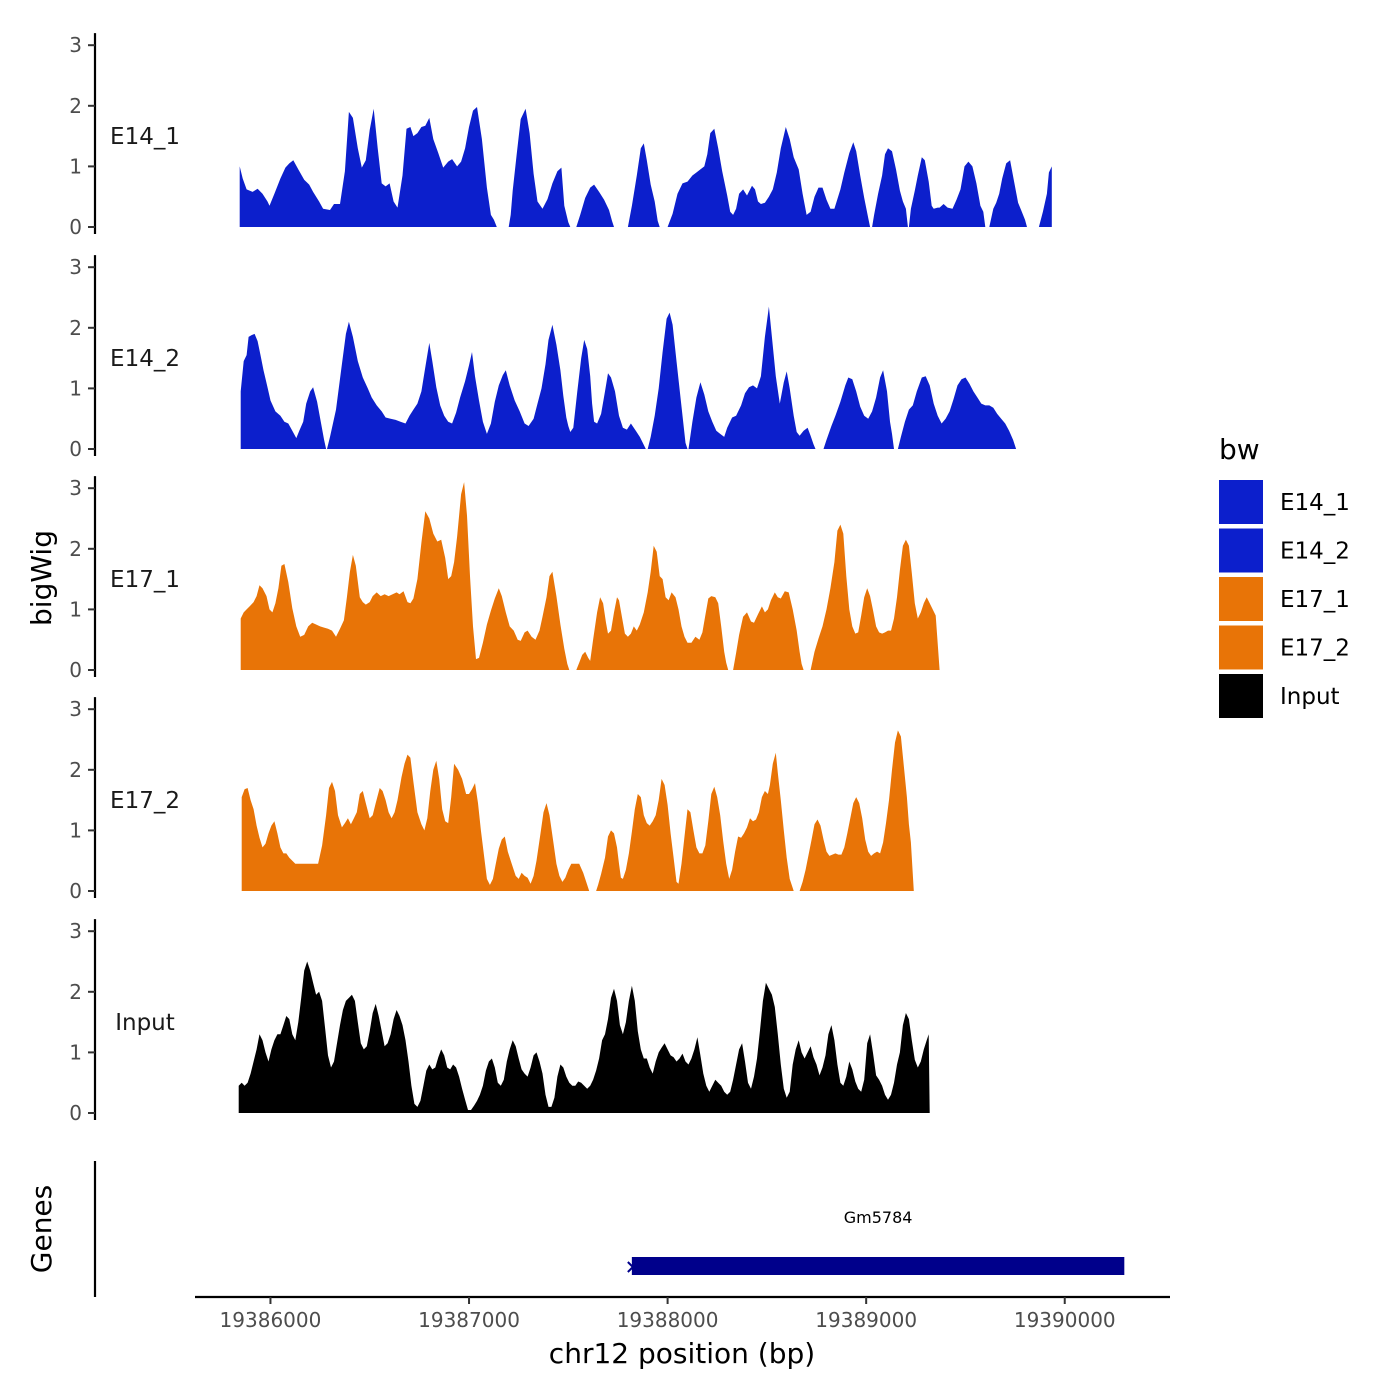 Image resolution: width=1400 pixels, height=1400 pixels. What do you see at coordinates (41, 578) in the screenshot?
I see `y-axis-title: bigWig` at bounding box center [41, 578].